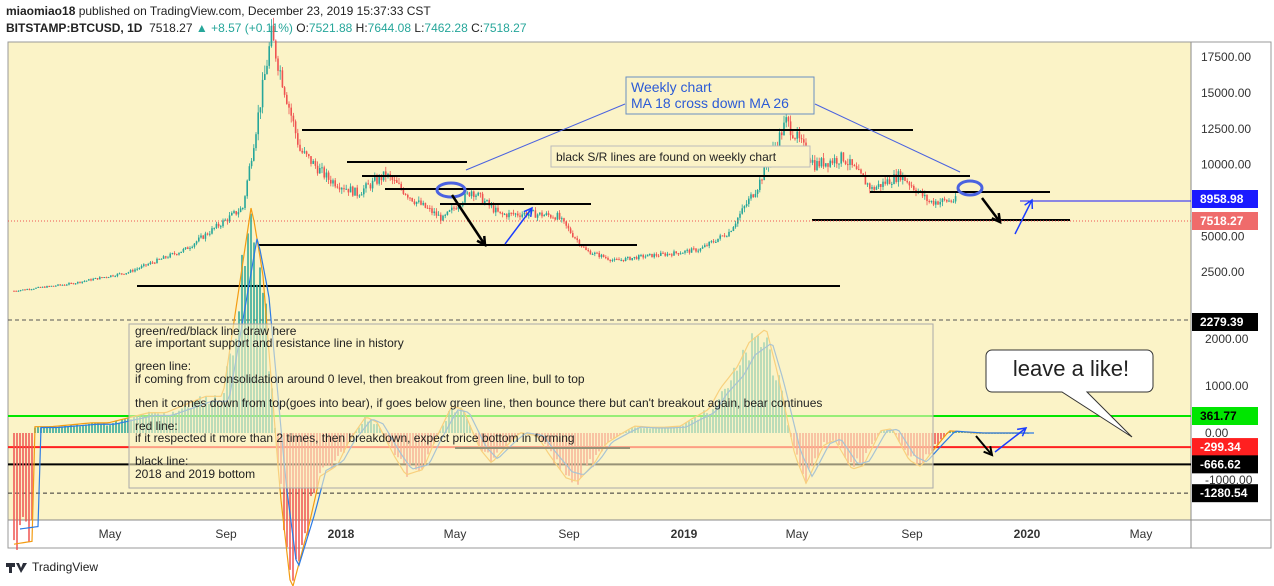  Describe the element at coordinates (16, 568) in the screenshot. I see `tradingview-logo-icon` at that location.